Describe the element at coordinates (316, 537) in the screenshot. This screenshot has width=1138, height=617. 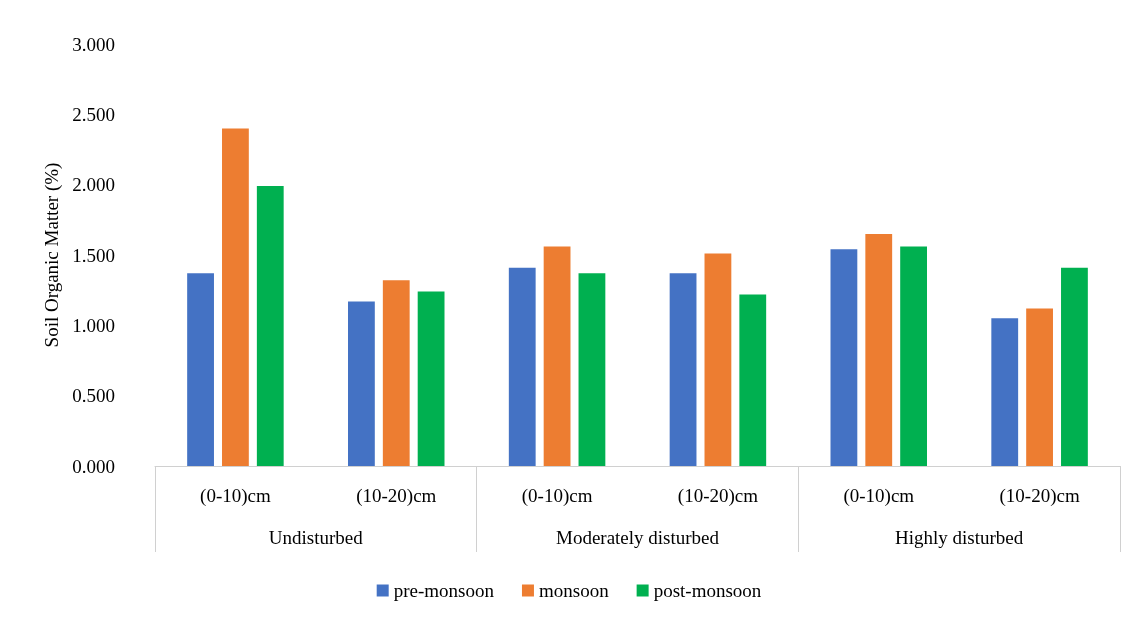
I see `text: Undisturbed` at that location.